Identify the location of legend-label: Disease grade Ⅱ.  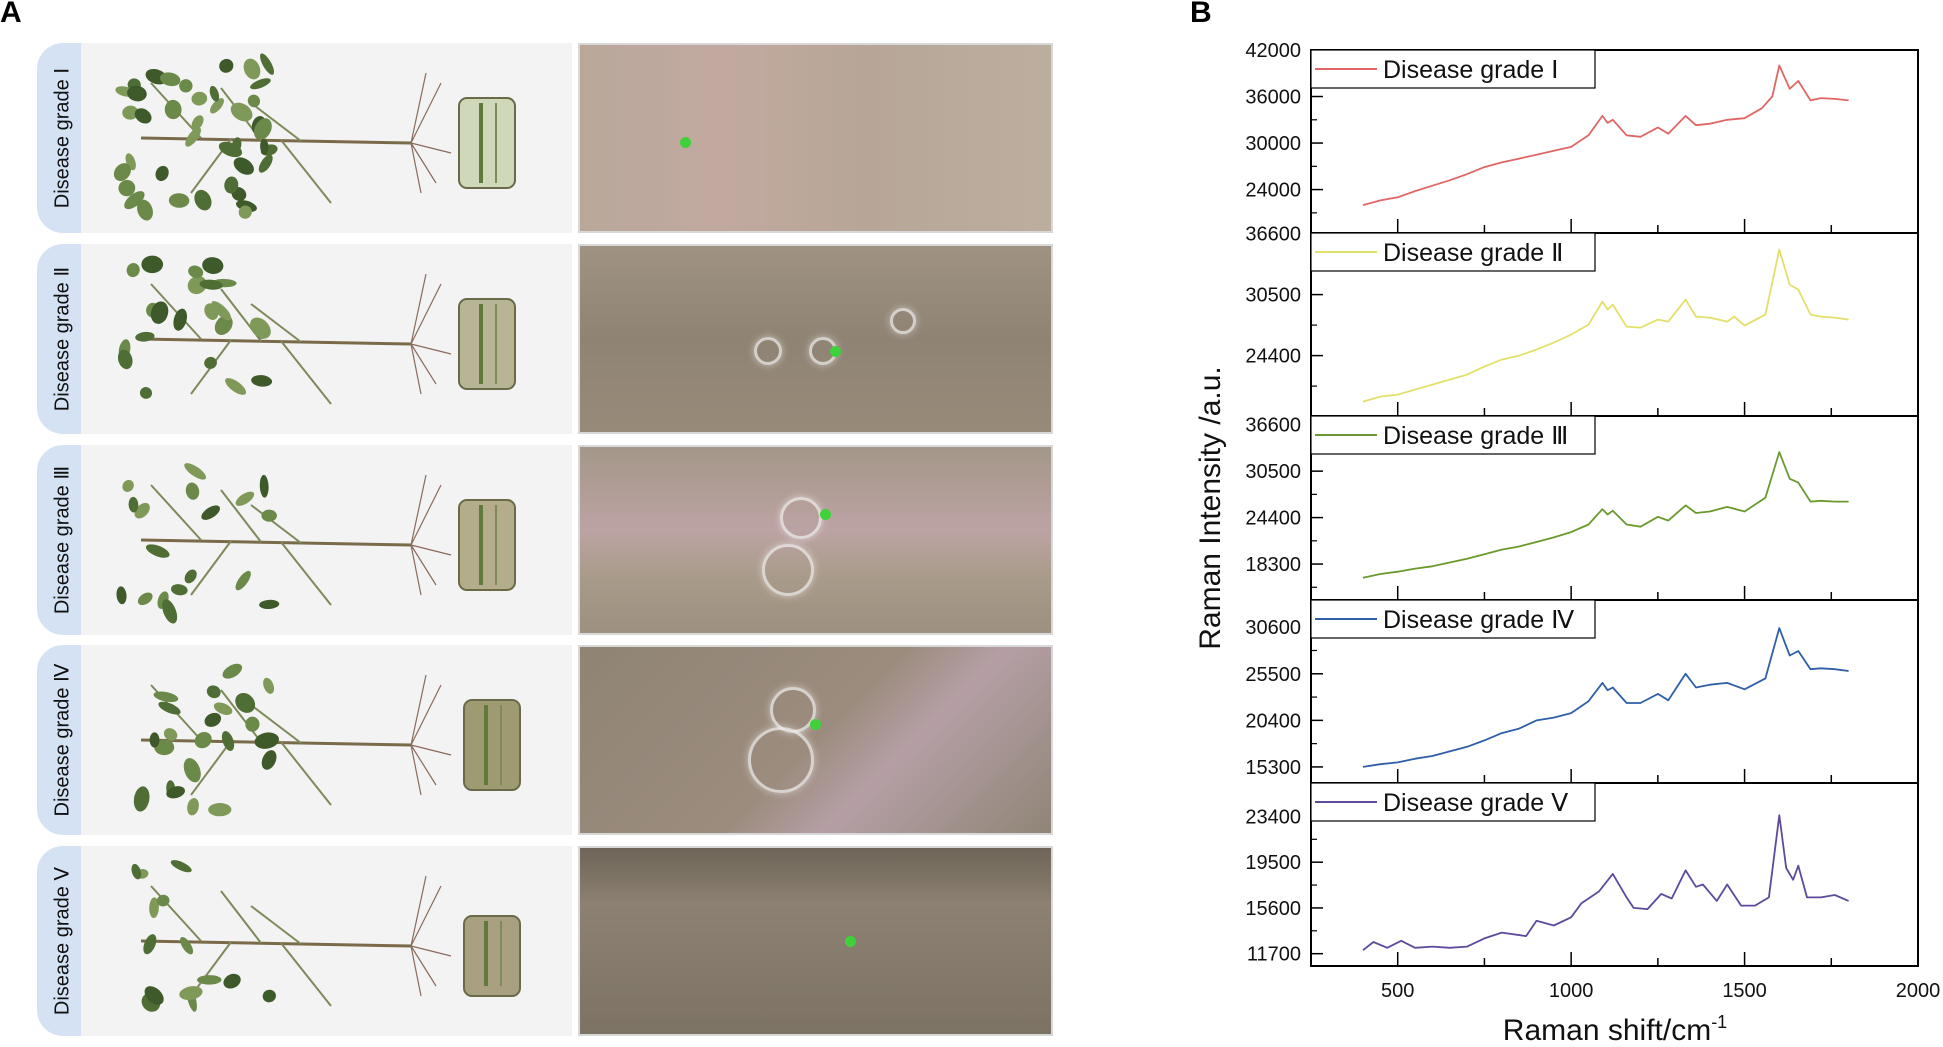
(1473, 253).